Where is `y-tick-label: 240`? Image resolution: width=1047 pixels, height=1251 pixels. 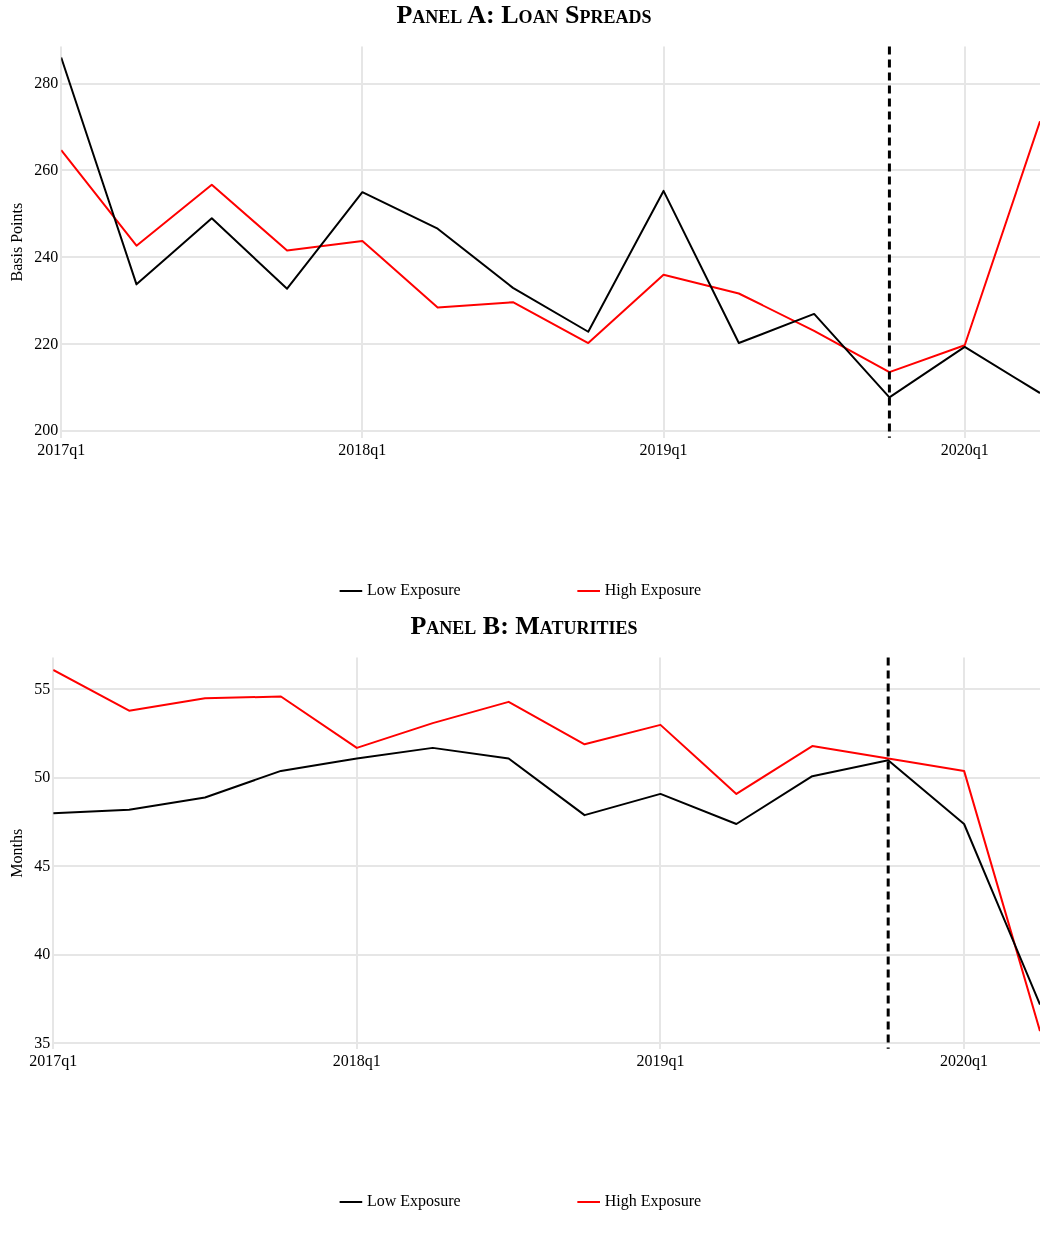 y-tick-label: 240 is located at coordinates (46, 256).